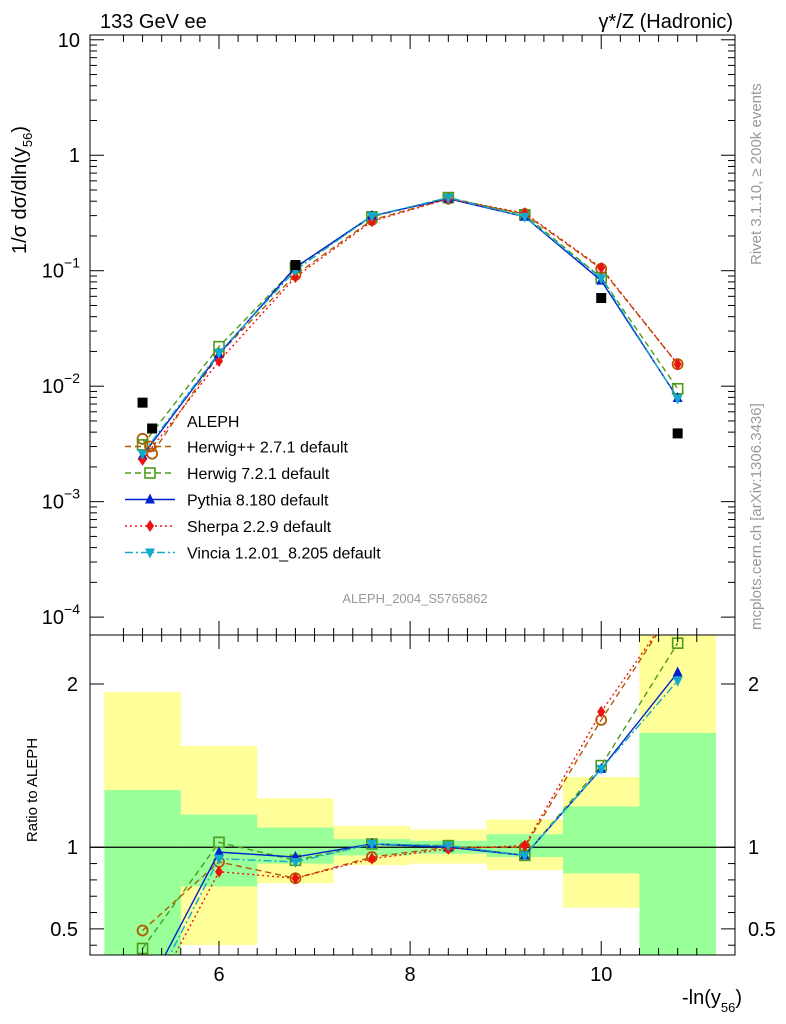 This screenshot has height=1024, width=786. Describe the element at coordinates (756, 516) in the screenshot. I see `mcplots-reference-text: mcplots.cern.ch [arXiv:1306.3436]` at that location.